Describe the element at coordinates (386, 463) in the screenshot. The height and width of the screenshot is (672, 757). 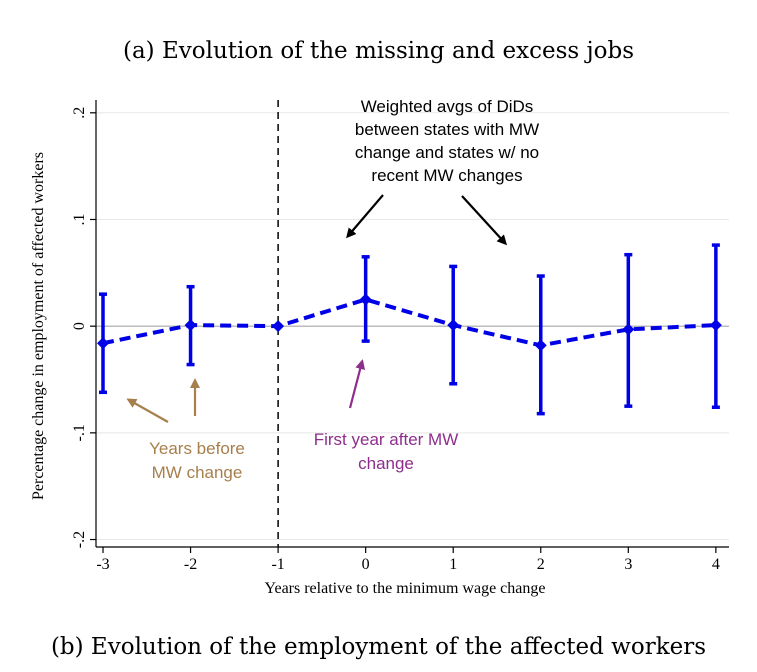
I see `annotation-first-year-line-2: change` at that location.